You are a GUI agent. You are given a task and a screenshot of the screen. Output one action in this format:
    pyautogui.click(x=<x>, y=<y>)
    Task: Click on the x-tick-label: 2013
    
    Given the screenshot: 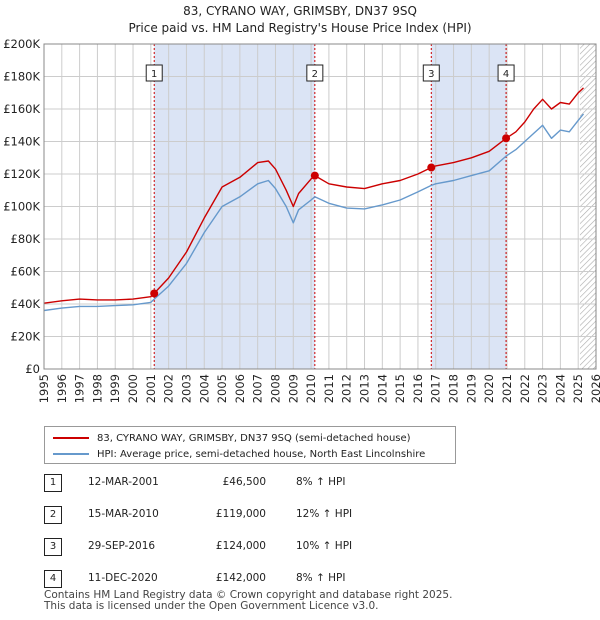 What is the action you would take?
    pyautogui.click(x=365, y=388)
    